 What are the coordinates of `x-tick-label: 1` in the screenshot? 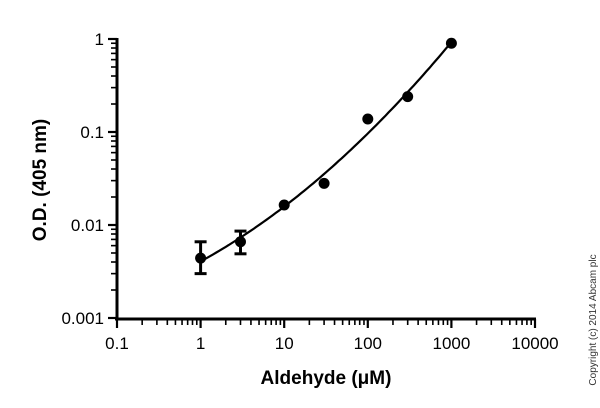 It's located at (200, 343).